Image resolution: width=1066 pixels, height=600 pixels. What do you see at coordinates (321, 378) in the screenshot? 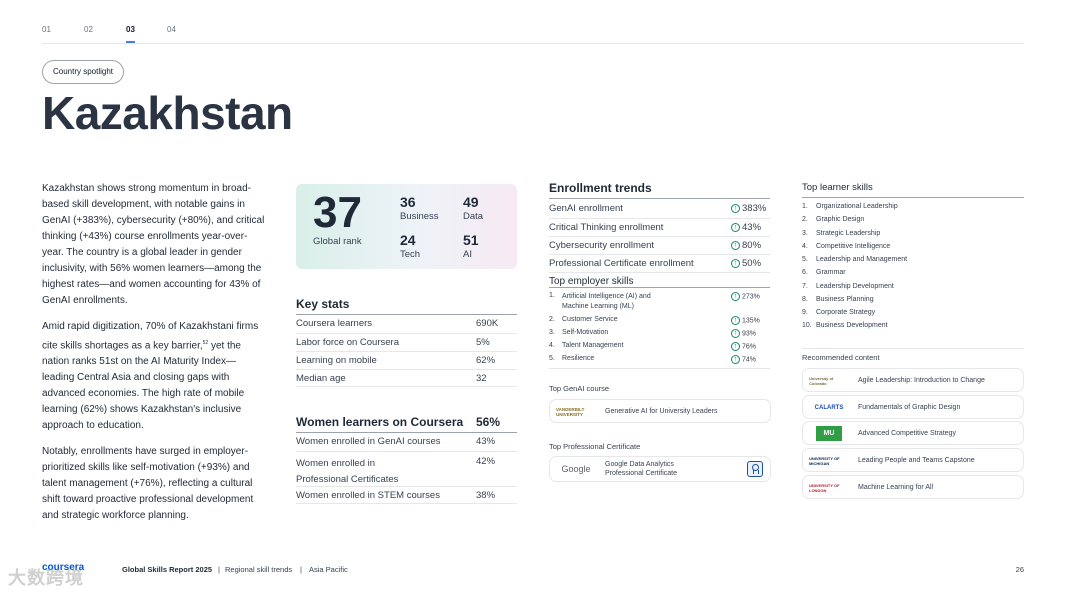
I see `stat-label: Median age` at bounding box center [321, 378].